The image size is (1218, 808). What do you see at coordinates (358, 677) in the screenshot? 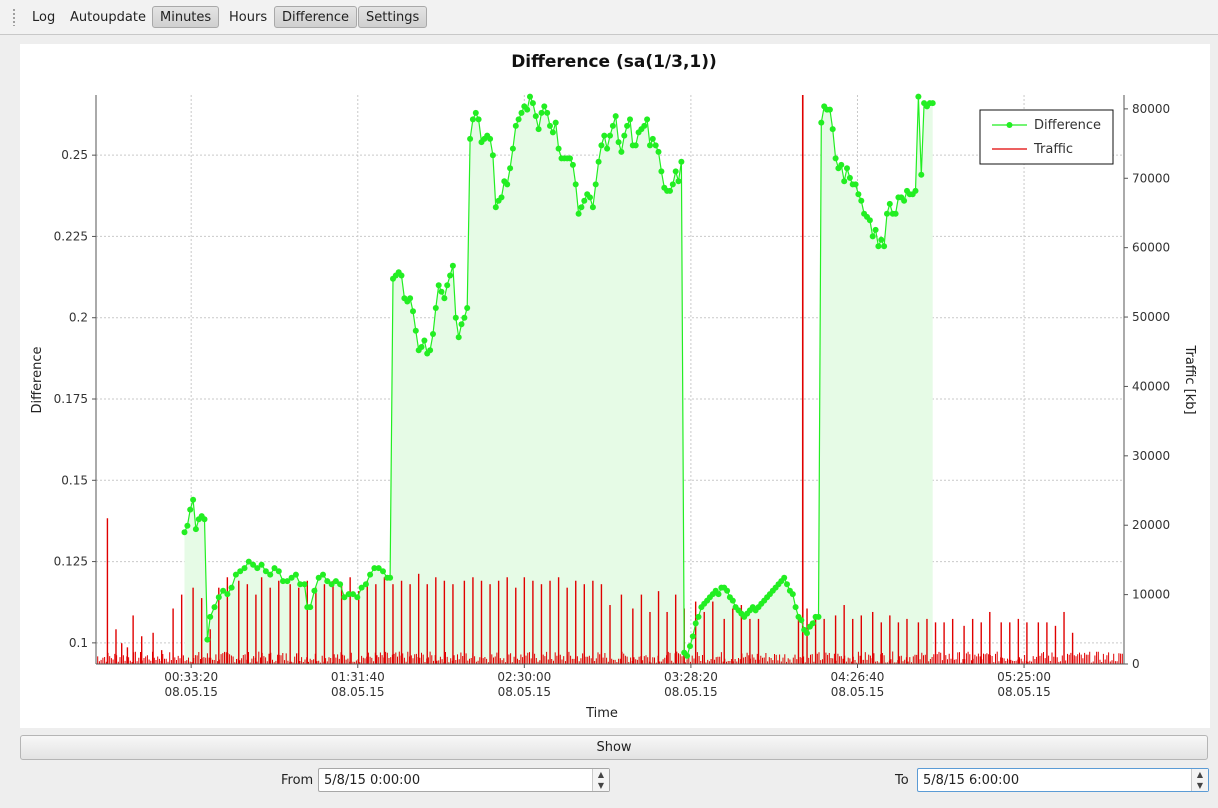
I see `x-tick-time-label: 01:31:40` at bounding box center [358, 677].